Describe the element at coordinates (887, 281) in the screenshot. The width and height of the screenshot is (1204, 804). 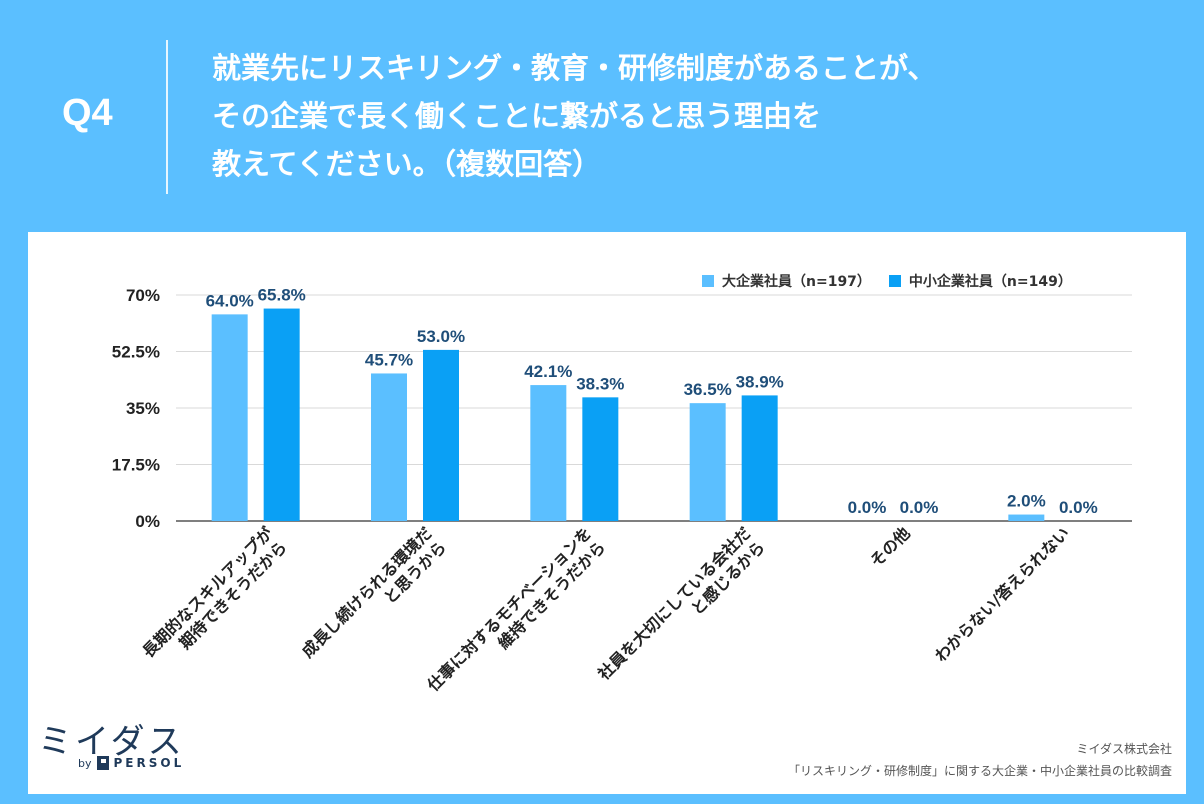
I see `chart-legend: 大企業社員（n=197） 中小企業社員（n=149）` at that location.